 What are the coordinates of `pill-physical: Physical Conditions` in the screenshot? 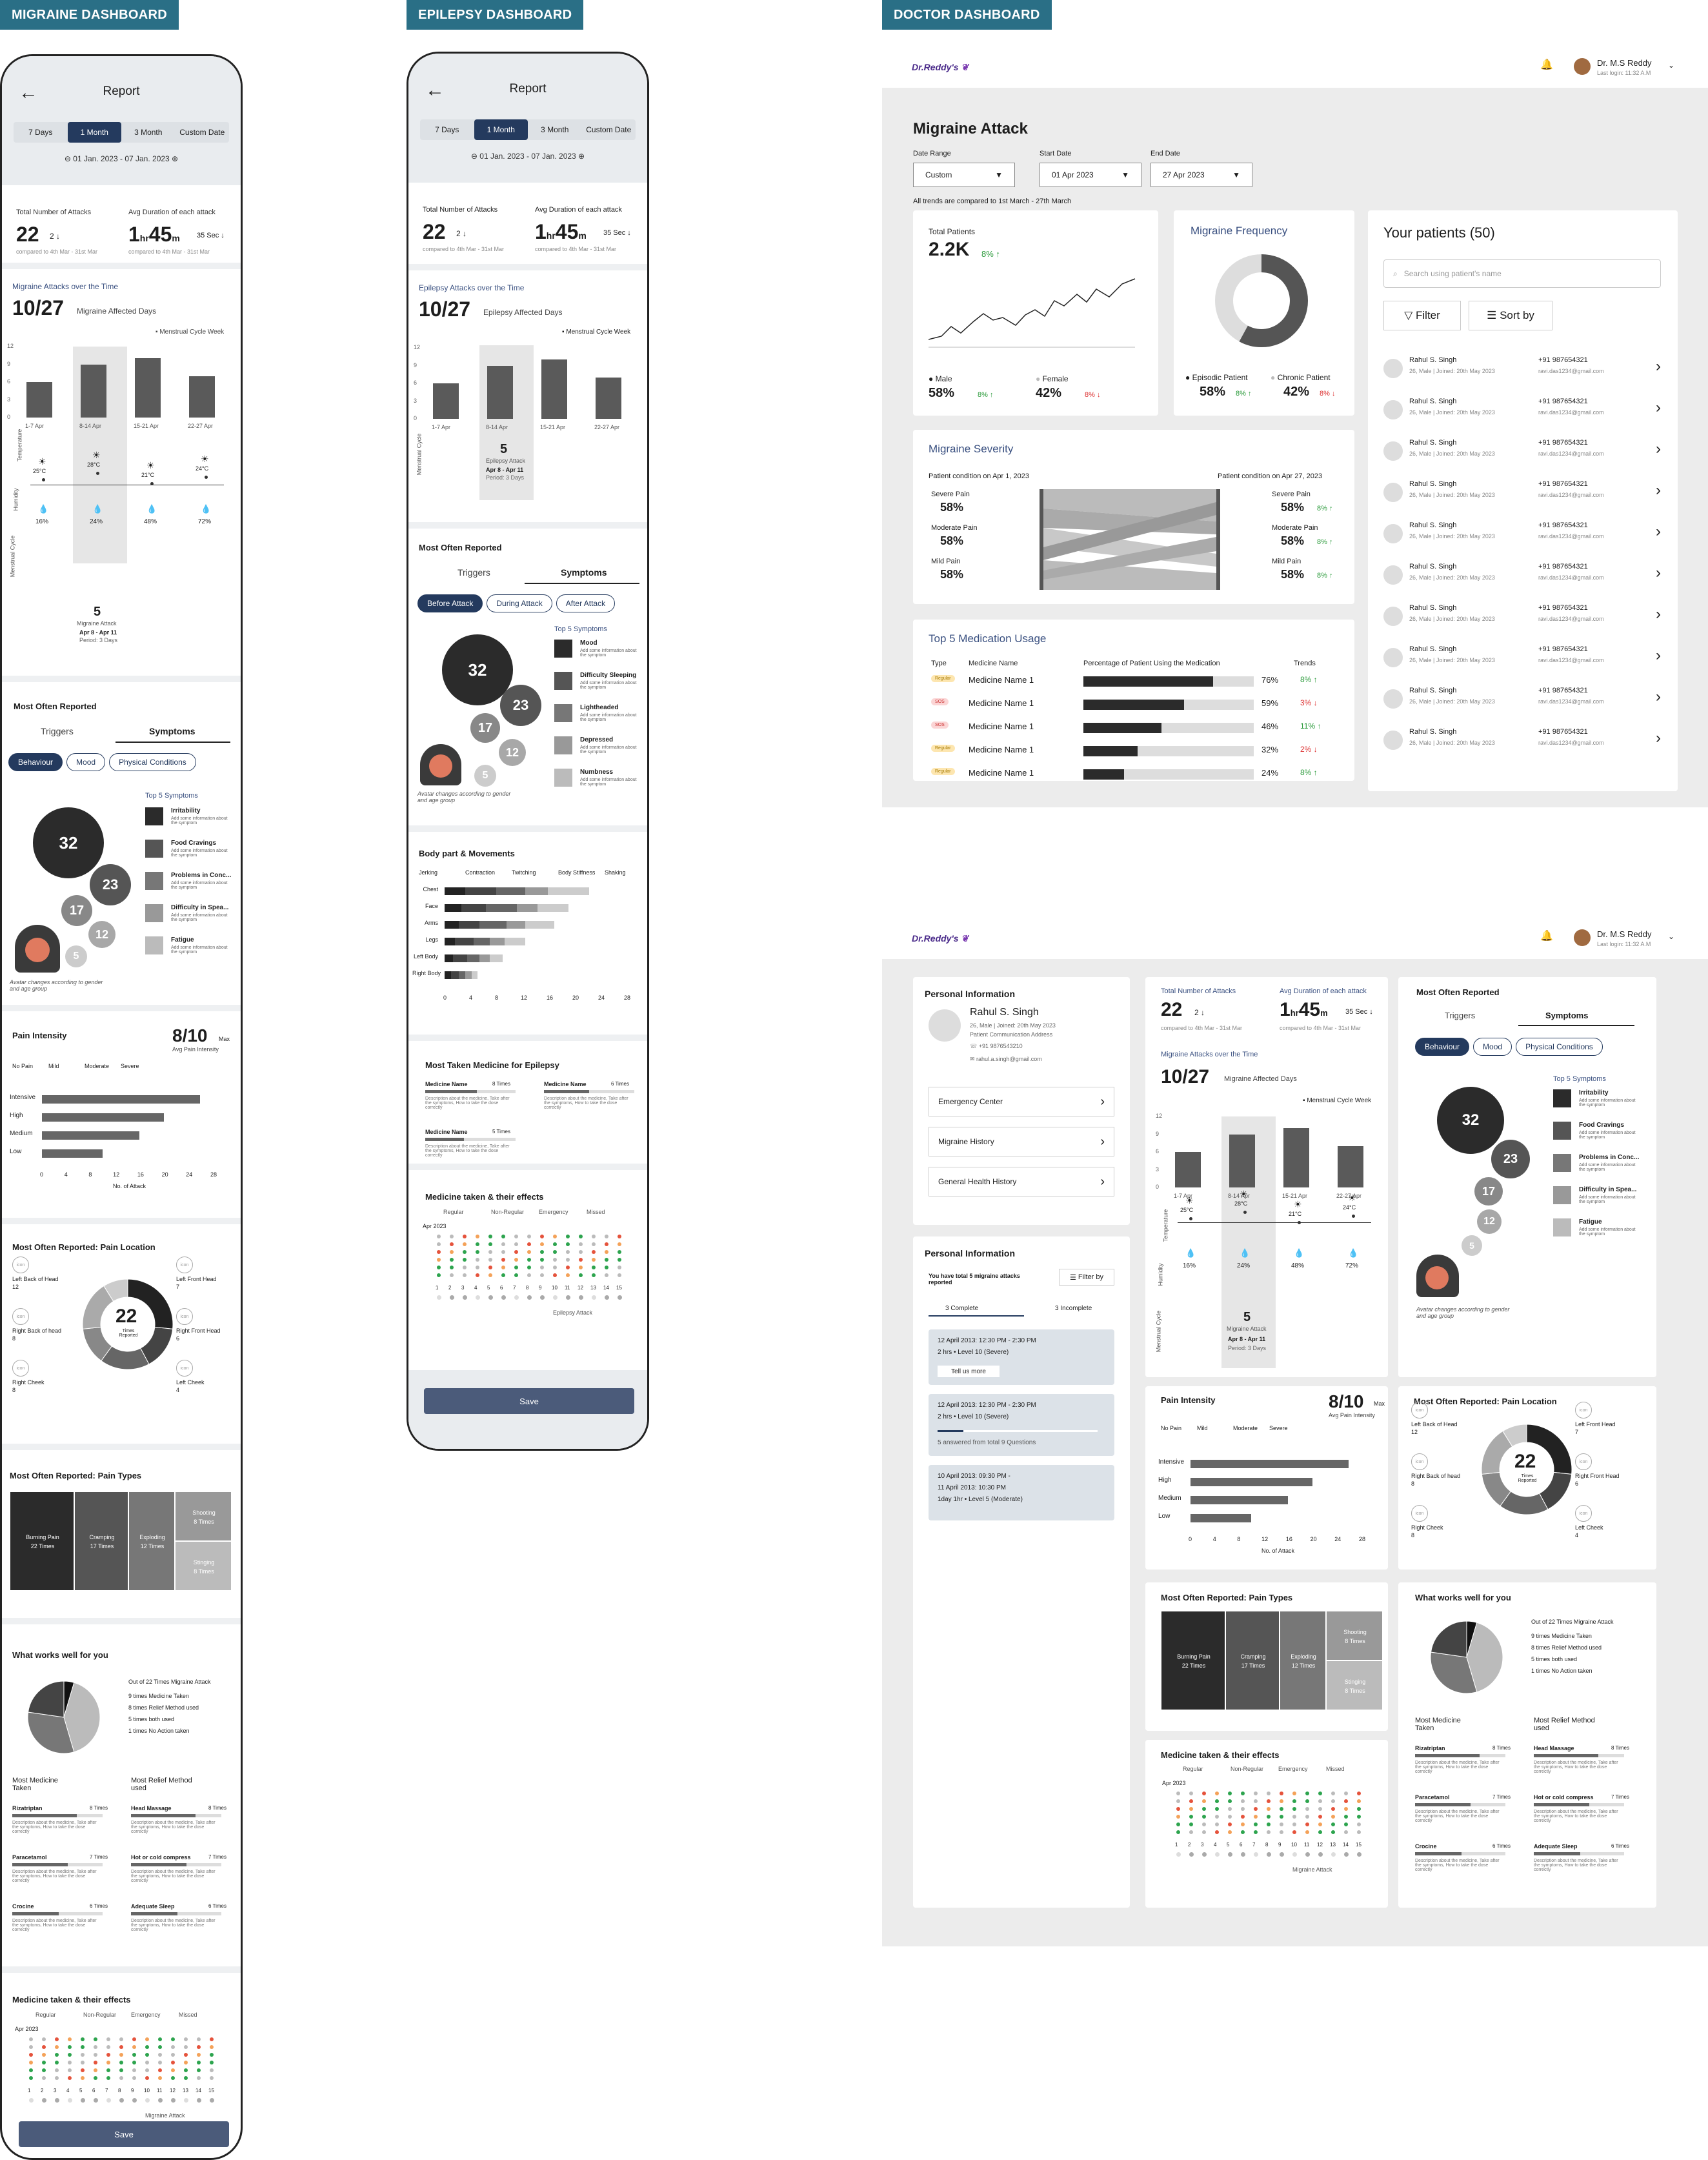 It's located at (1559, 1047).